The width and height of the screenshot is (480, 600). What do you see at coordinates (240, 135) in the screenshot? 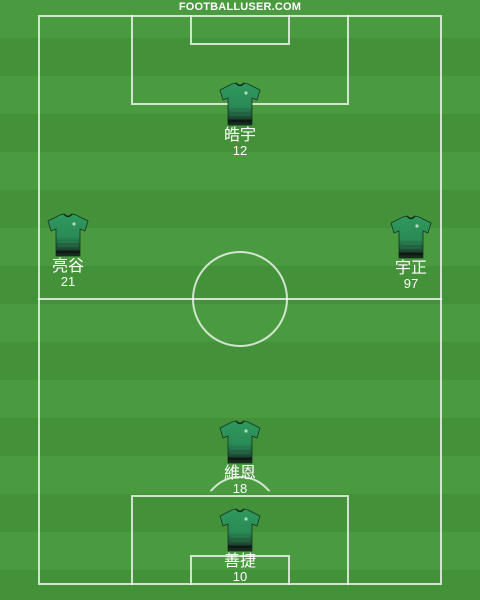
I see `player-name: 皓宇` at bounding box center [240, 135].